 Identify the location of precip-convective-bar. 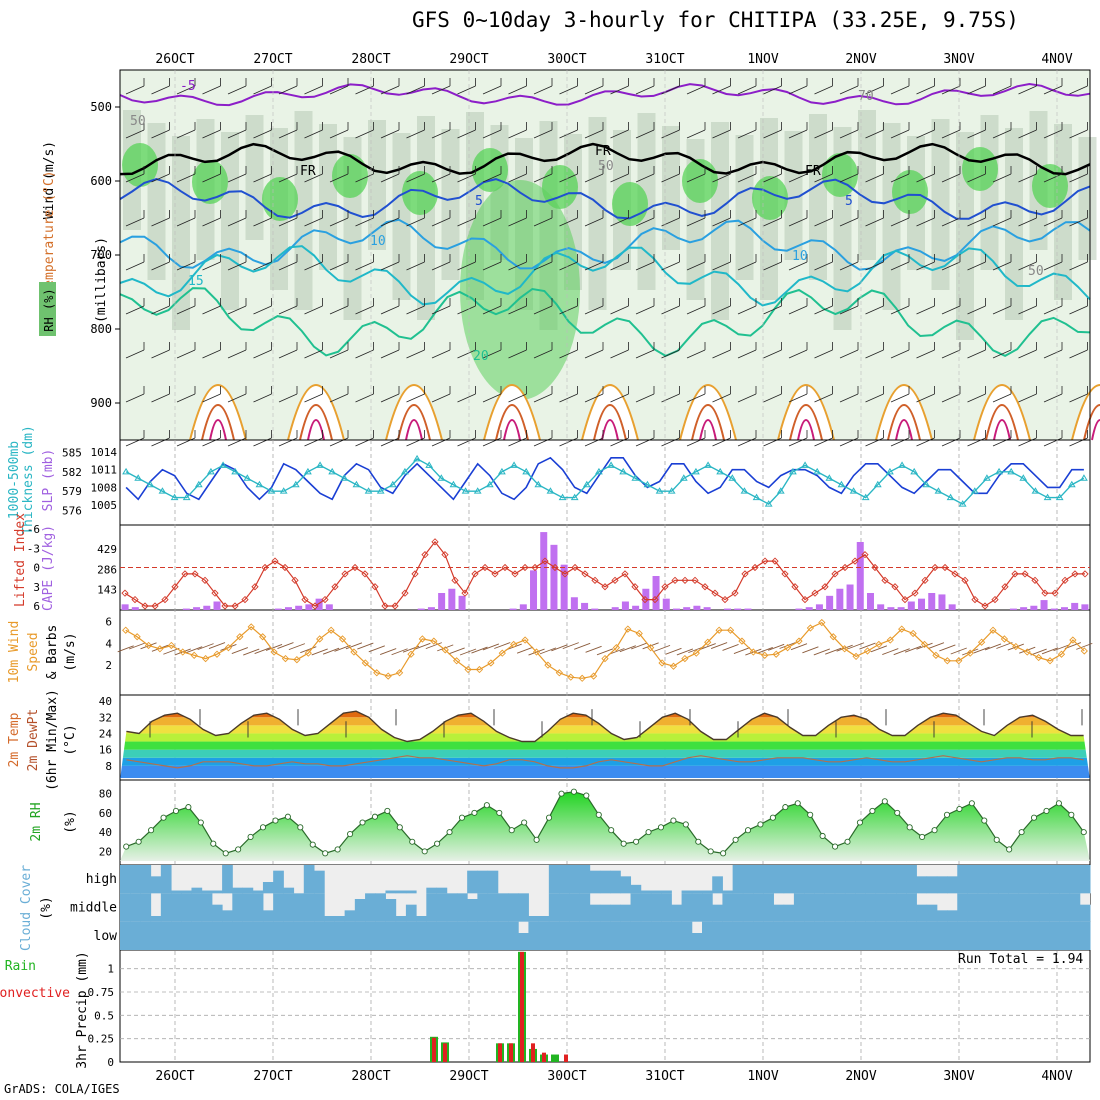
(522, 1006).